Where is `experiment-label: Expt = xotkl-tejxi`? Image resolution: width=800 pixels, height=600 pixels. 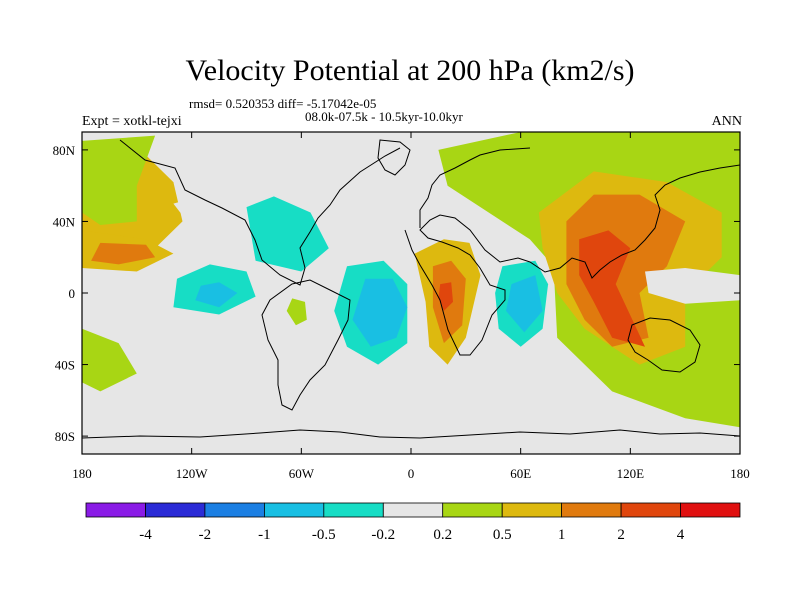 experiment-label: Expt = xotkl-tejxi is located at coordinates (132, 121).